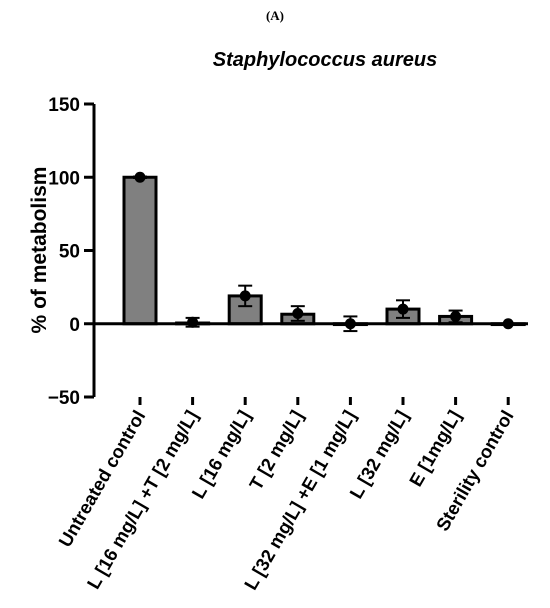  What do you see at coordinates (435, 448) in the screenshot?
I see `x-tick-label: E [1mg/L]` at bounding box center [435, 448].